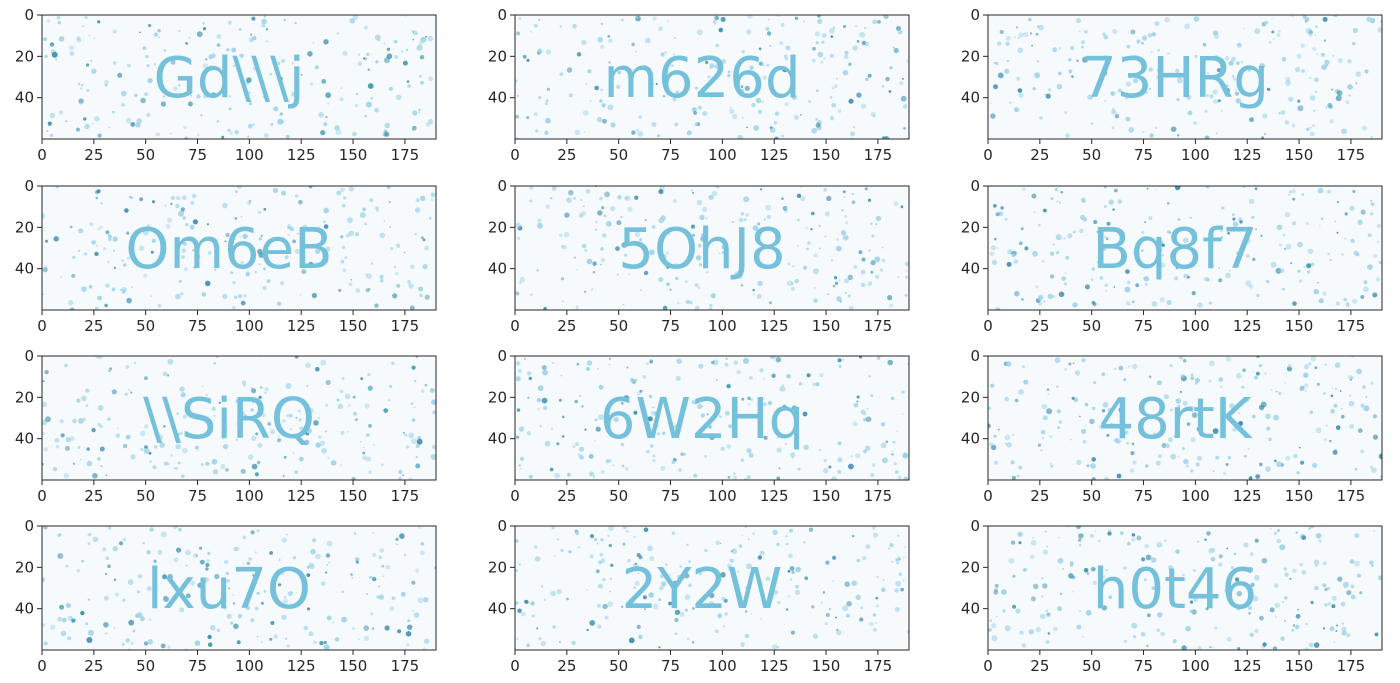  Describe the element at coordinates (1175, 249) in the screenshot. I see `captcha-text: Bq8f7` at that location.